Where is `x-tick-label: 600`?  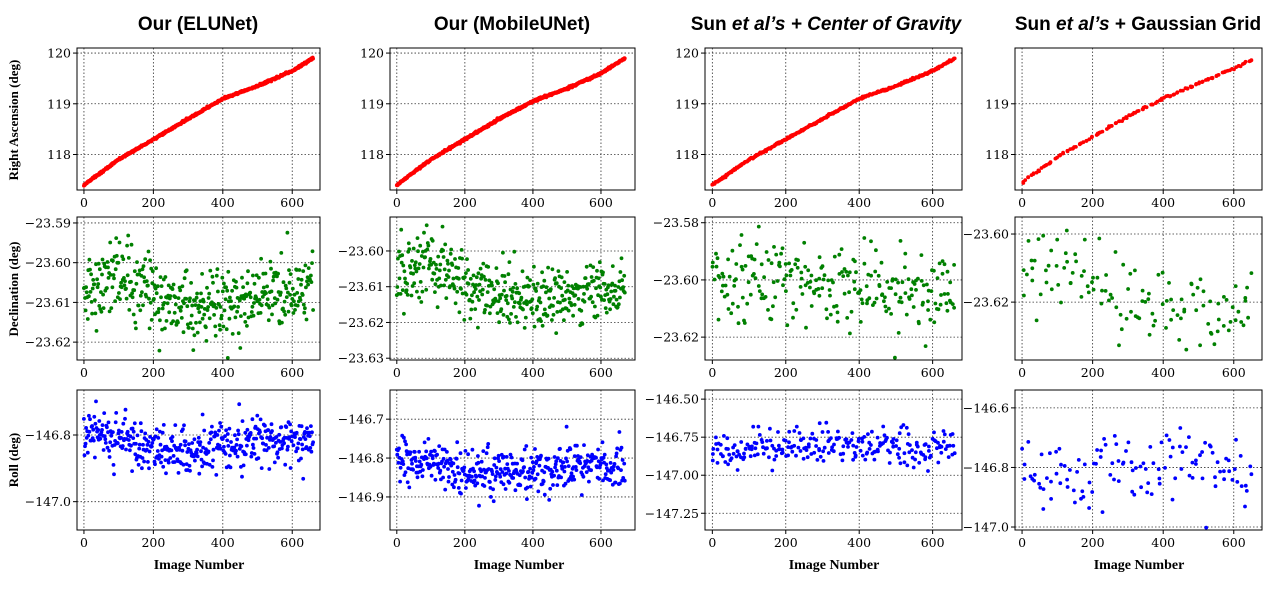 x-tick-label: 600 is located at coordinates (601, 202).